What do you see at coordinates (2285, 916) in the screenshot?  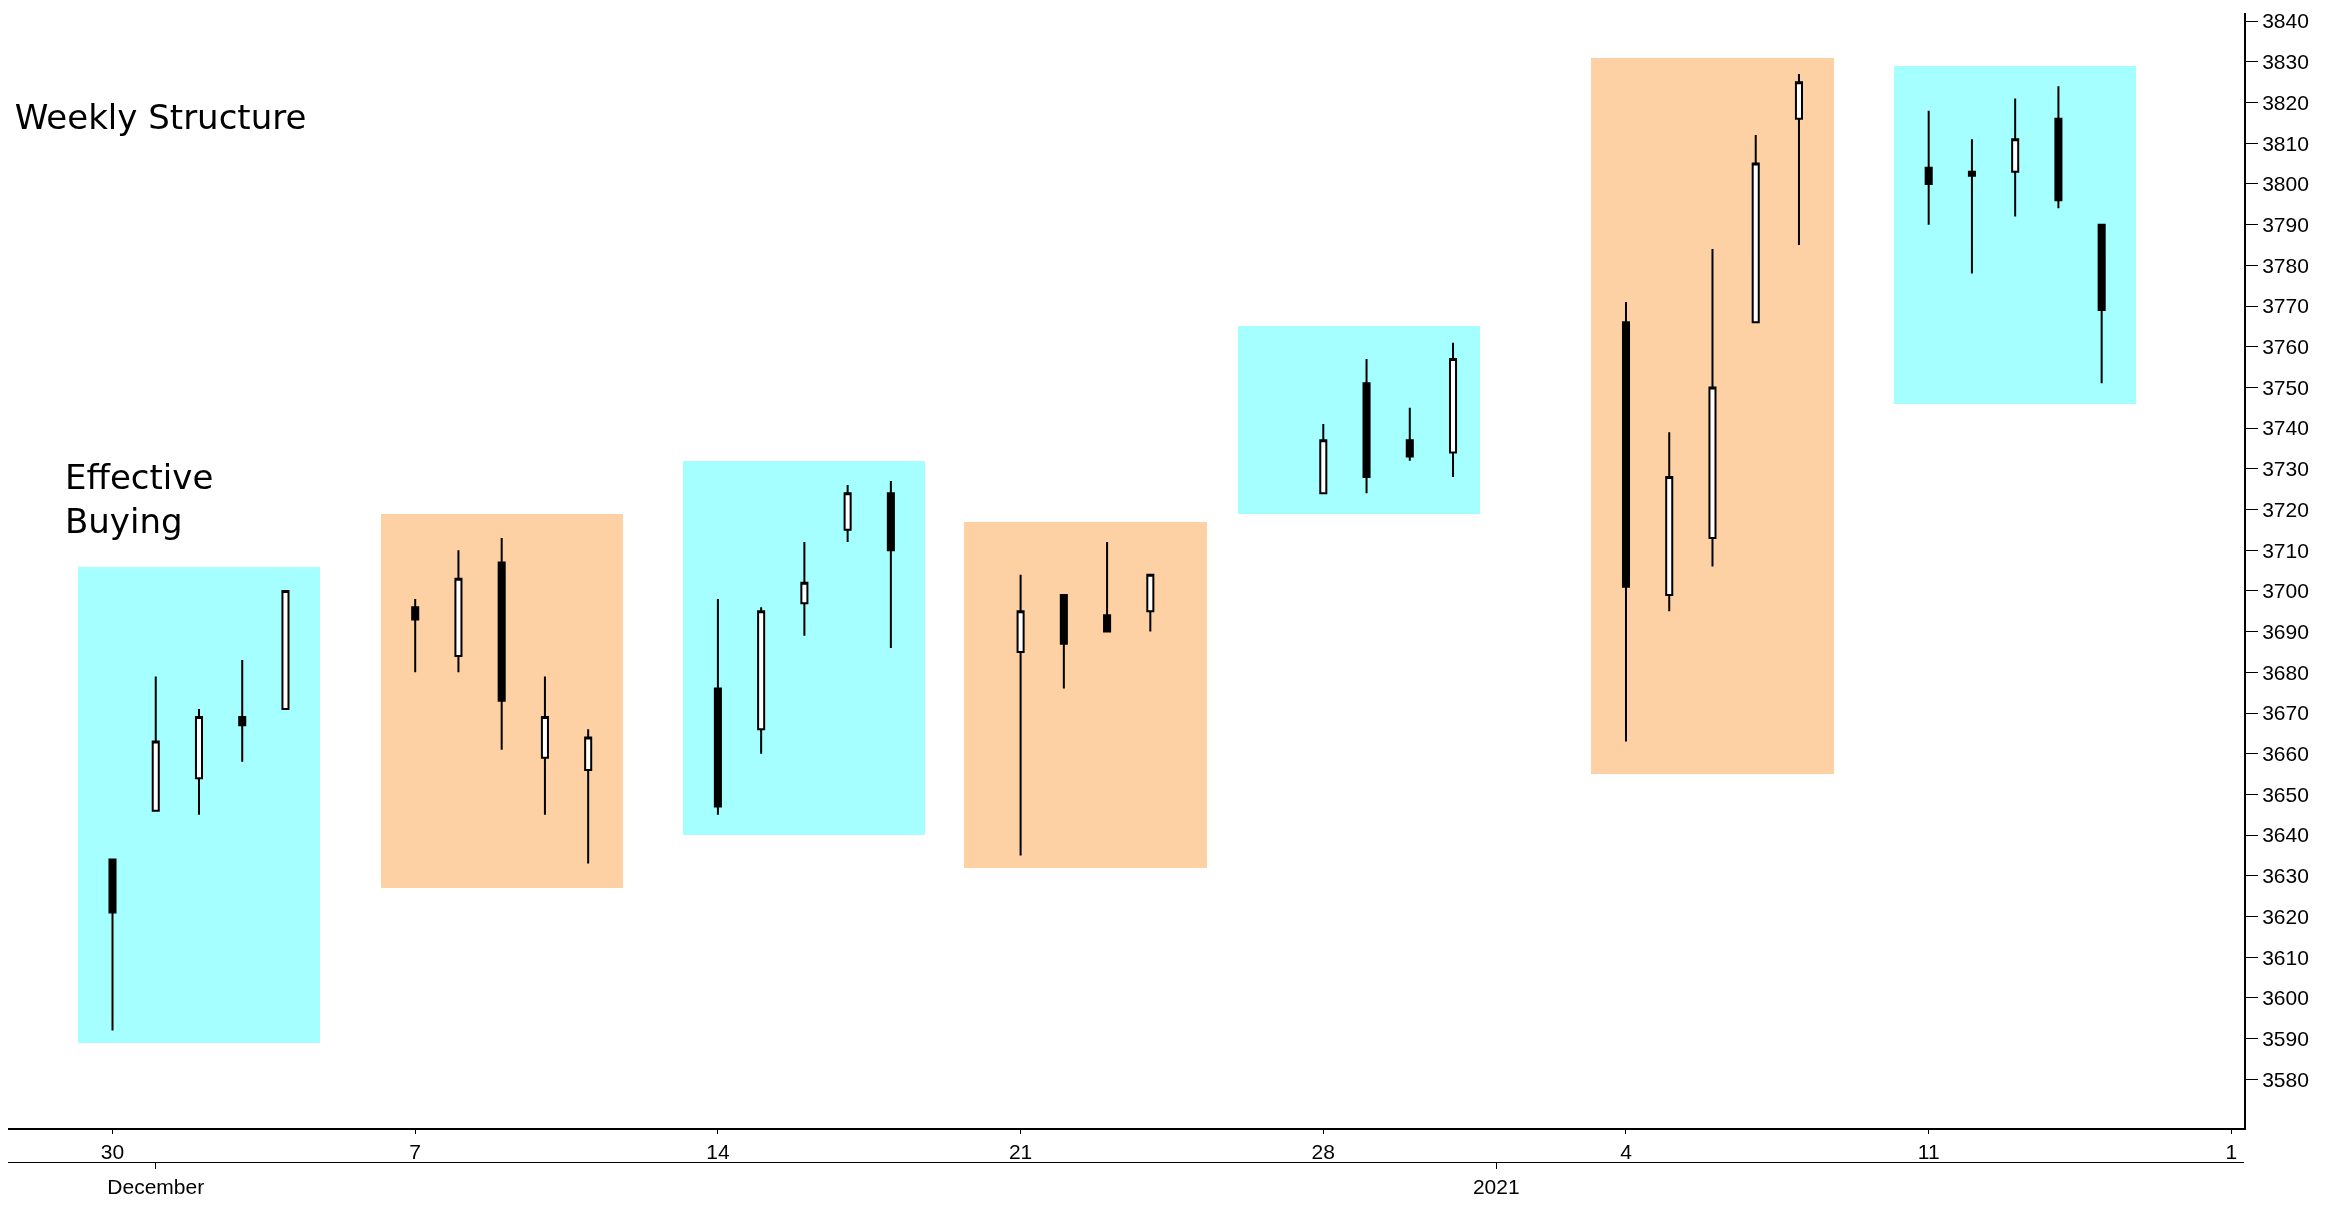 I see `y-tick-label: 3620` at bounding box center [2285, 916].